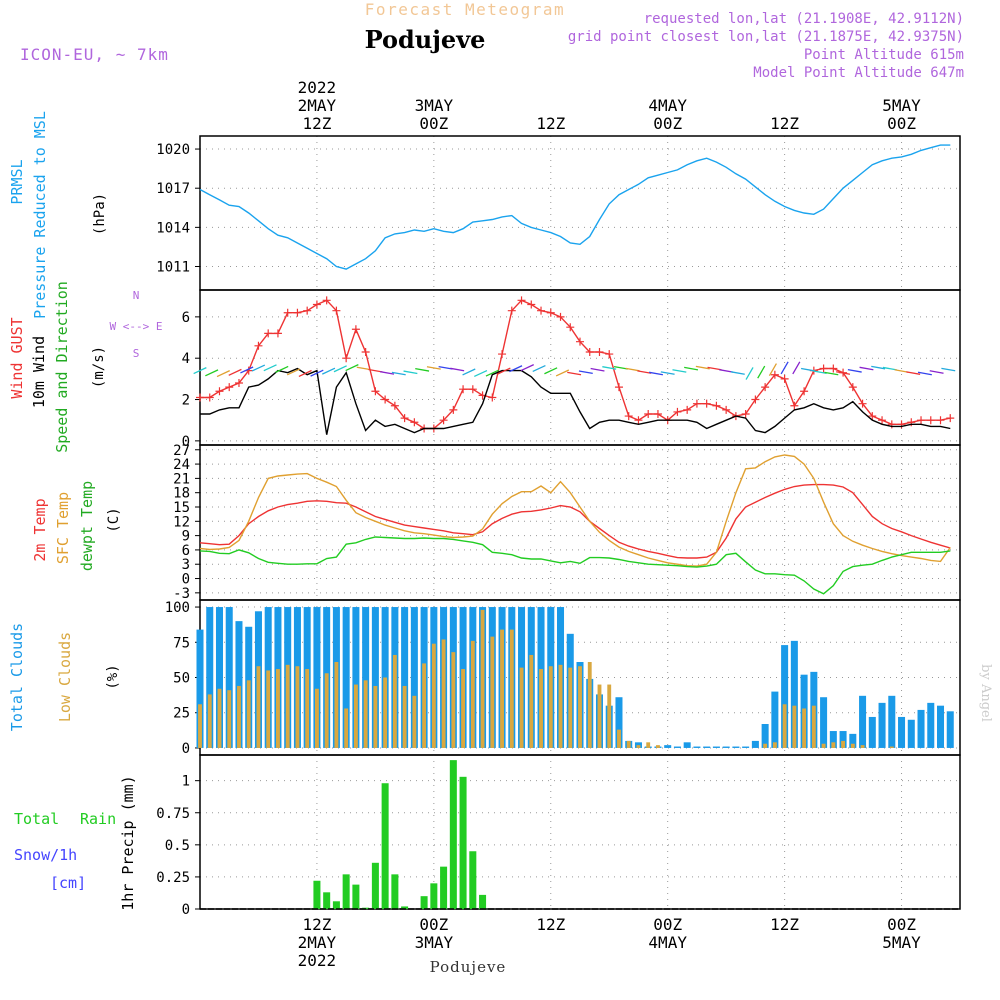 This screenshot has height=1000, width=1000. Describe the element at coordinates (181, 679) in the screenshot. I see `y-tick-label: 50` at that location.